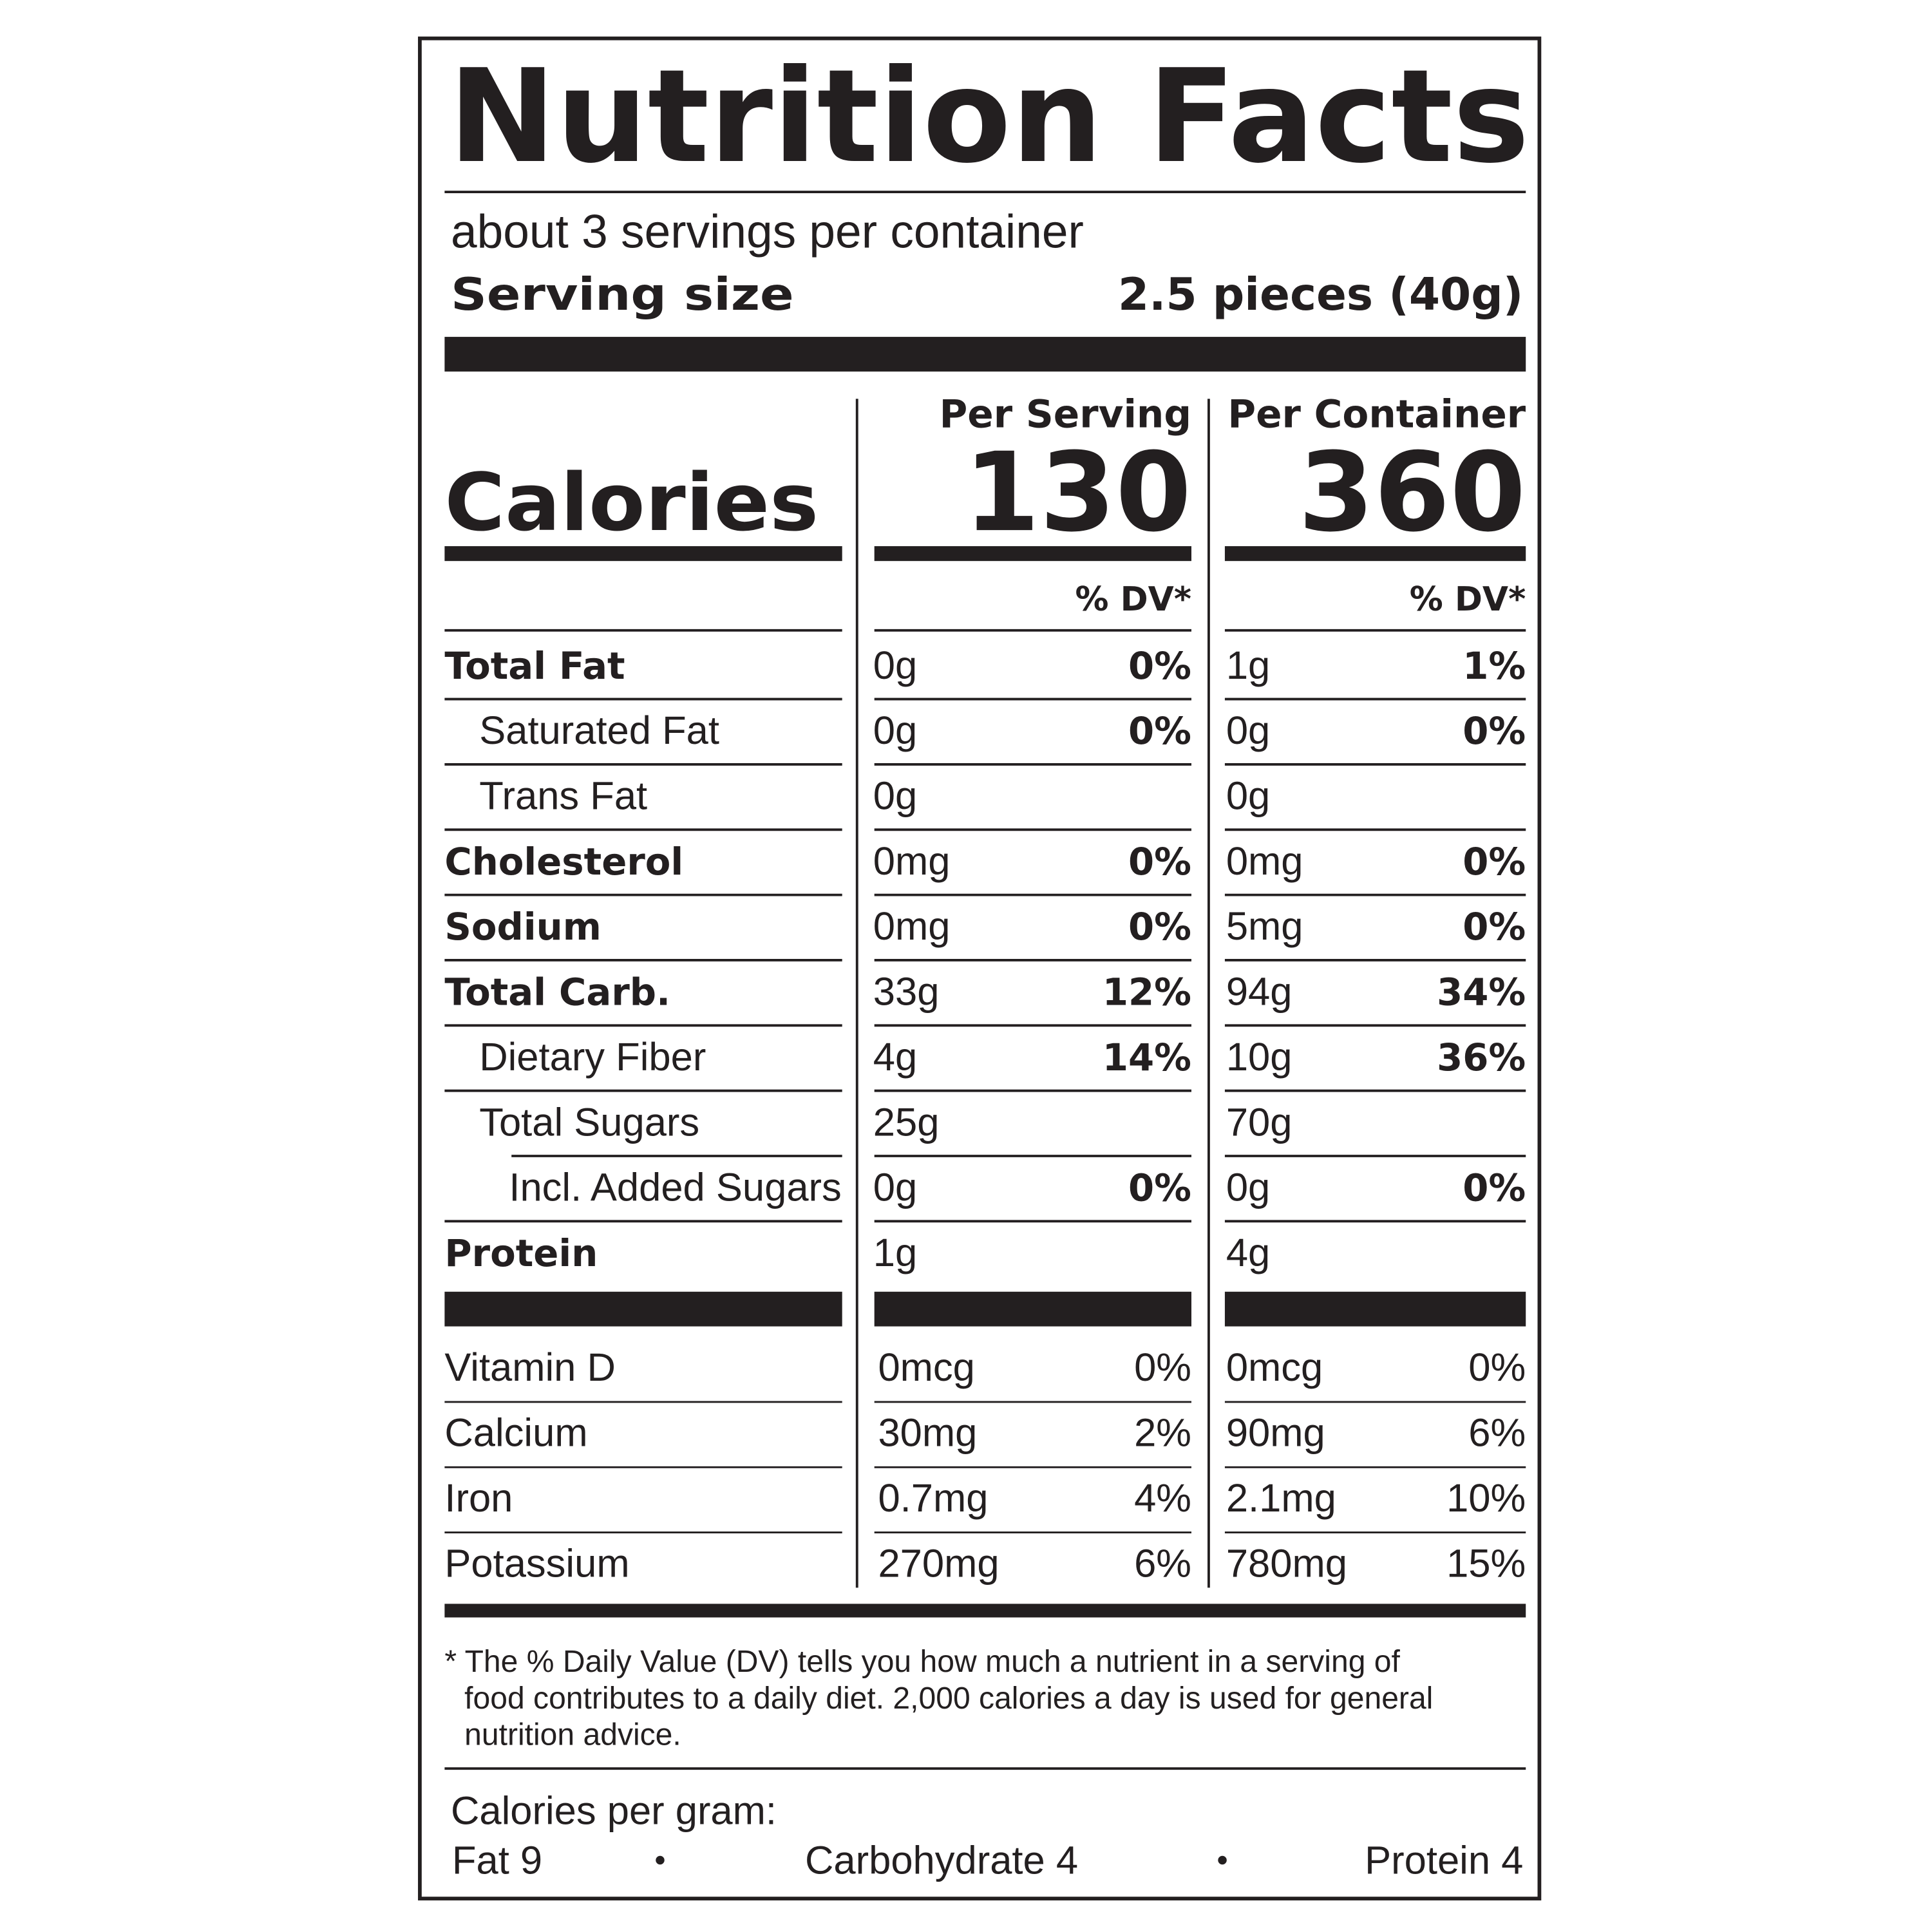  I want to click on nutrient-name: Sodium, so click(522, 927).